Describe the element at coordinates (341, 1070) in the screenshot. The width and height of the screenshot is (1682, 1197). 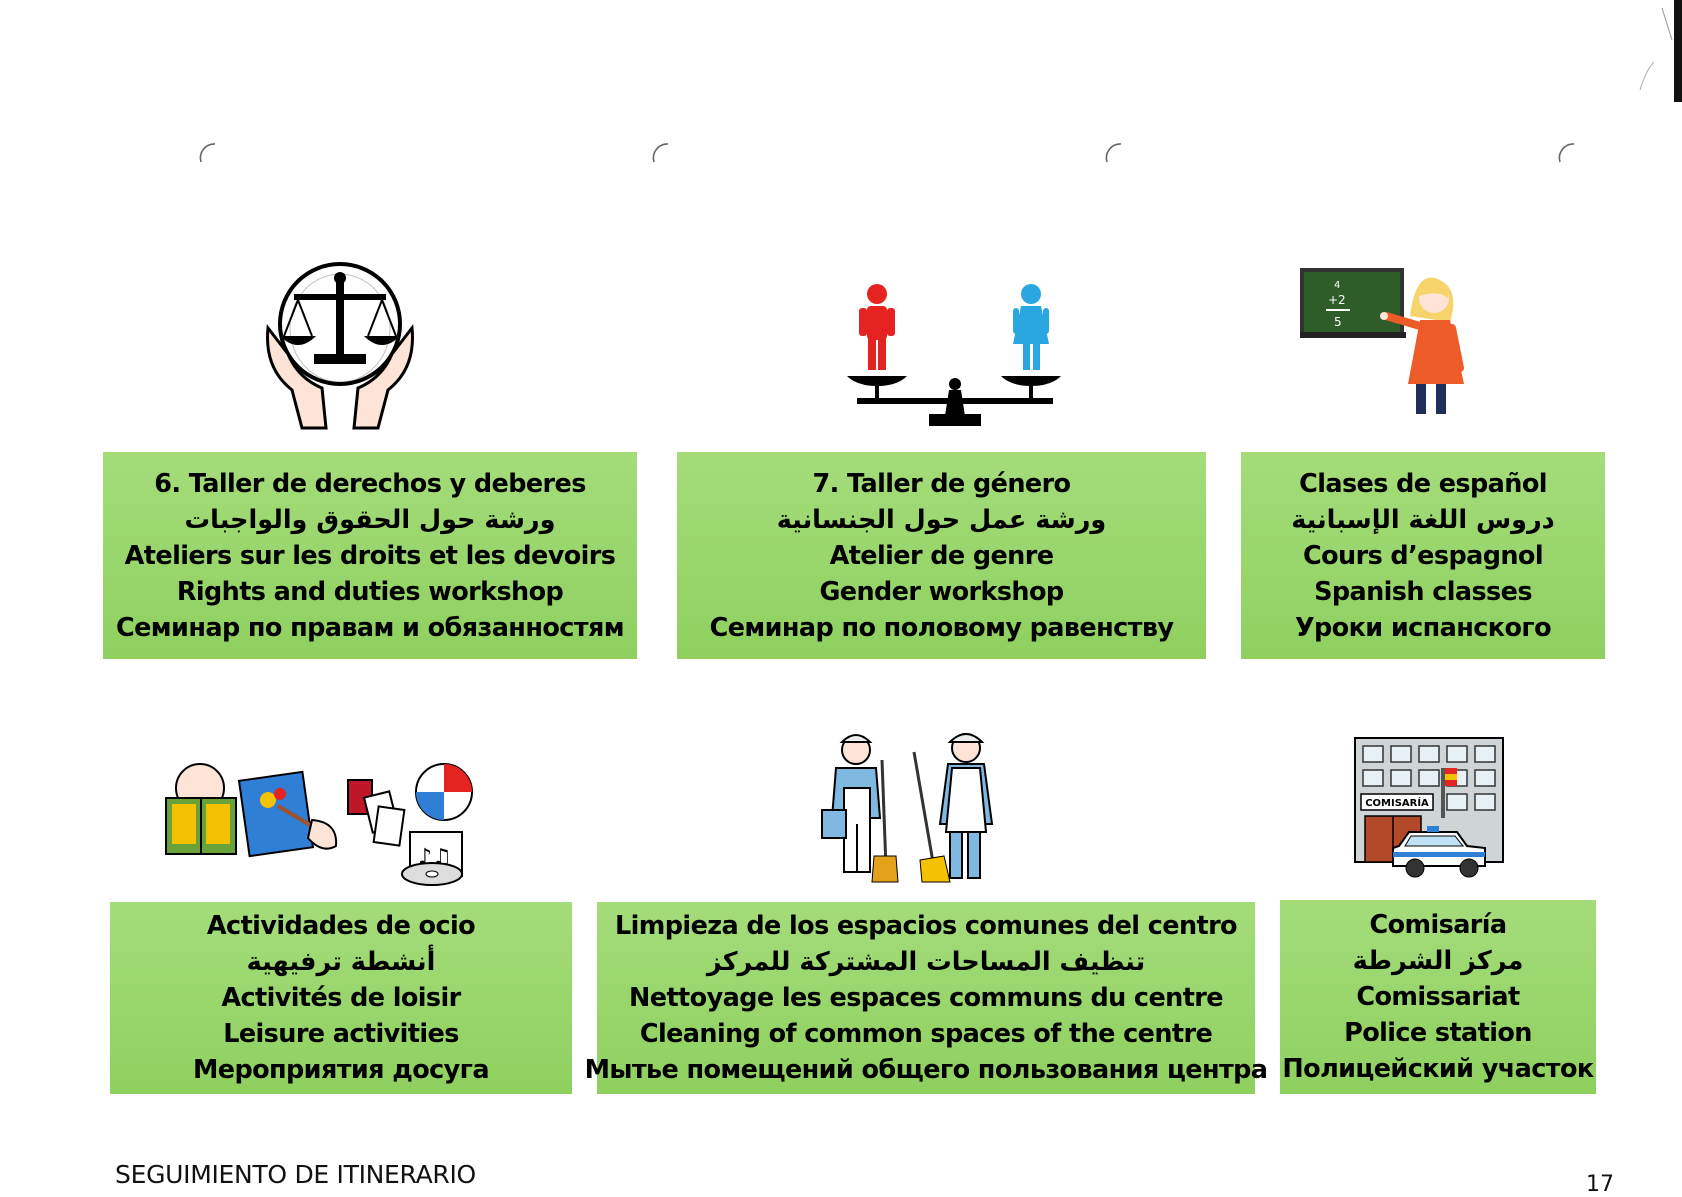
I see `card-title-russian: Мероприятия досуга` at that location.